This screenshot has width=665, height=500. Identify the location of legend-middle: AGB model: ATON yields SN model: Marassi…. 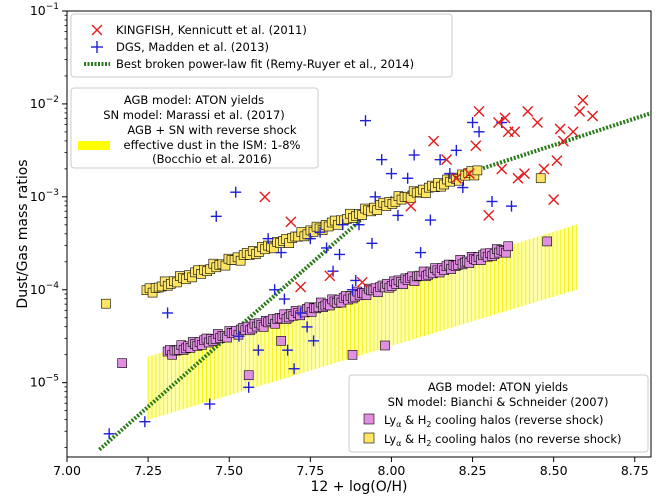
(194, 128).